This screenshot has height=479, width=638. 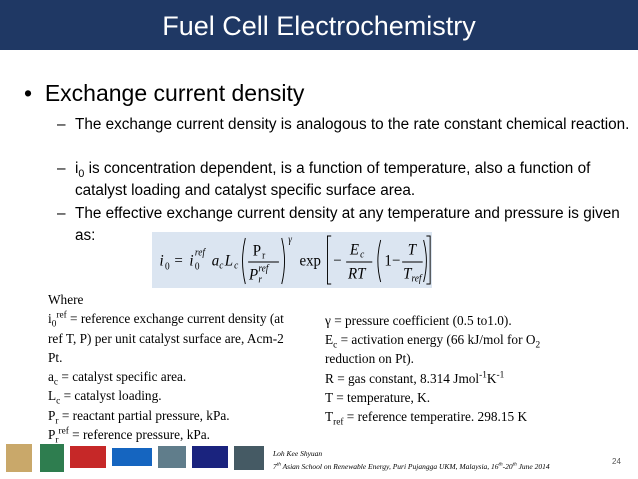 I want to click on line: Where, so click(x=166, y=299).